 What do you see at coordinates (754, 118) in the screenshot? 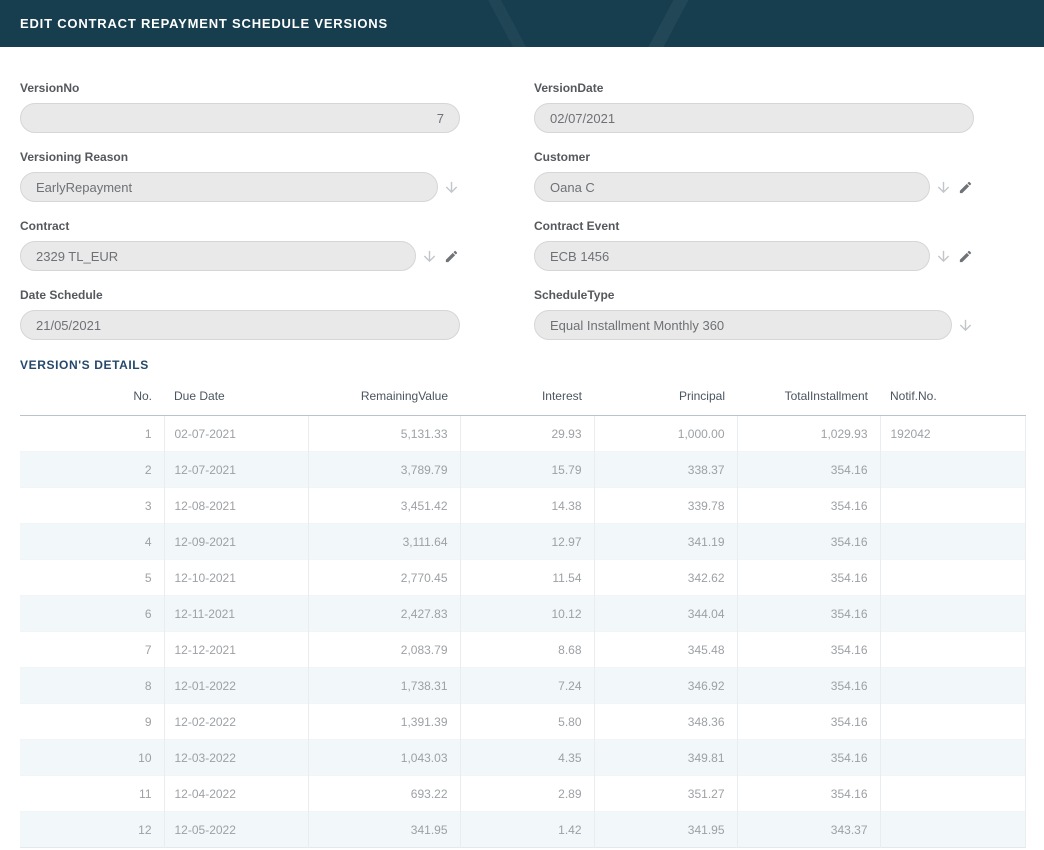
I see `versiondate-input` at bounding box center [754, 118].